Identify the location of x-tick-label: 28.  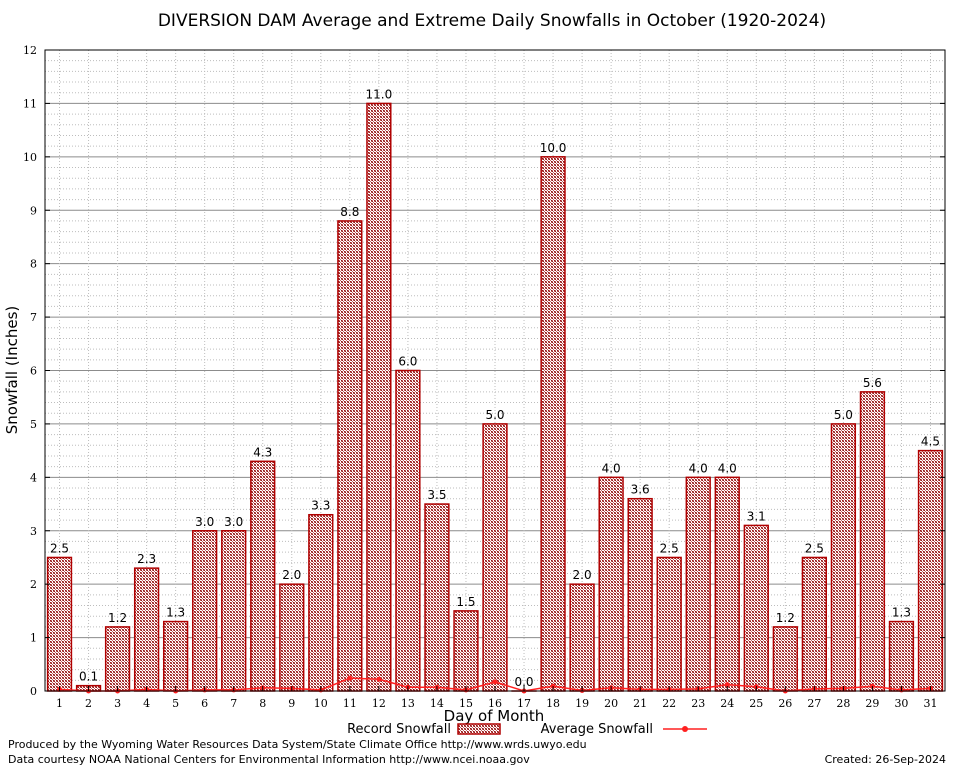
(843, 703).